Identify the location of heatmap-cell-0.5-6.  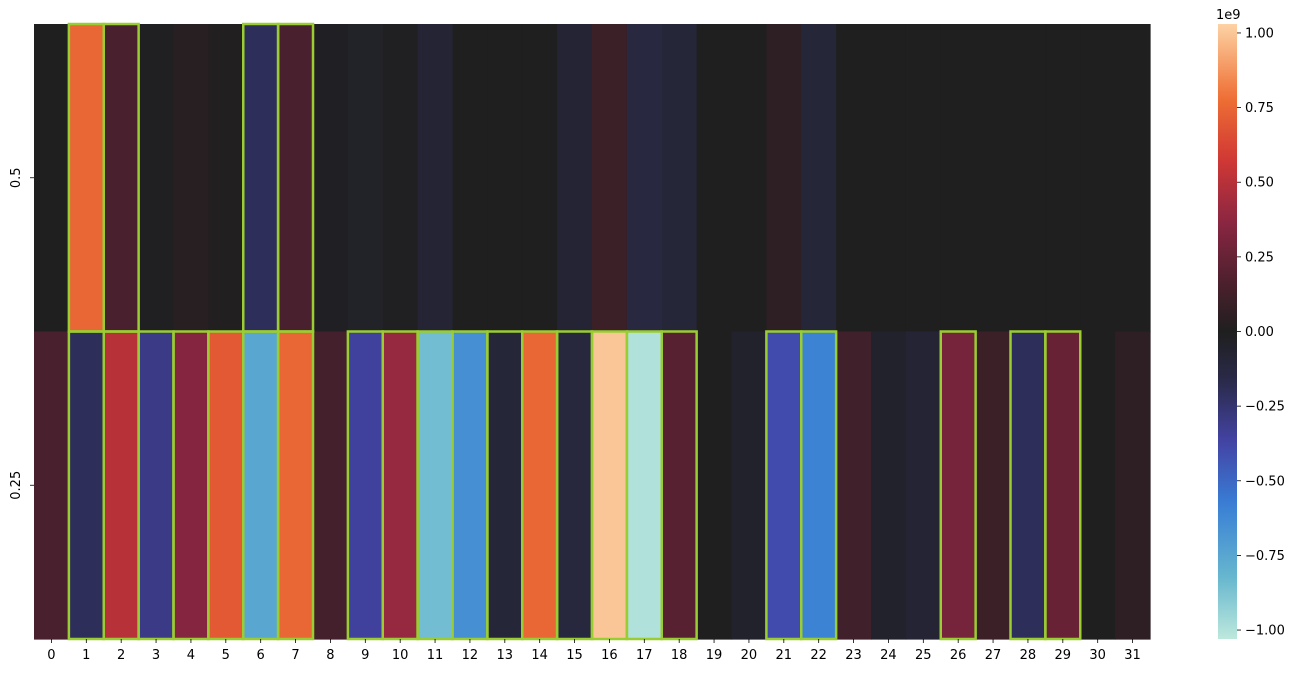
(261, 178).